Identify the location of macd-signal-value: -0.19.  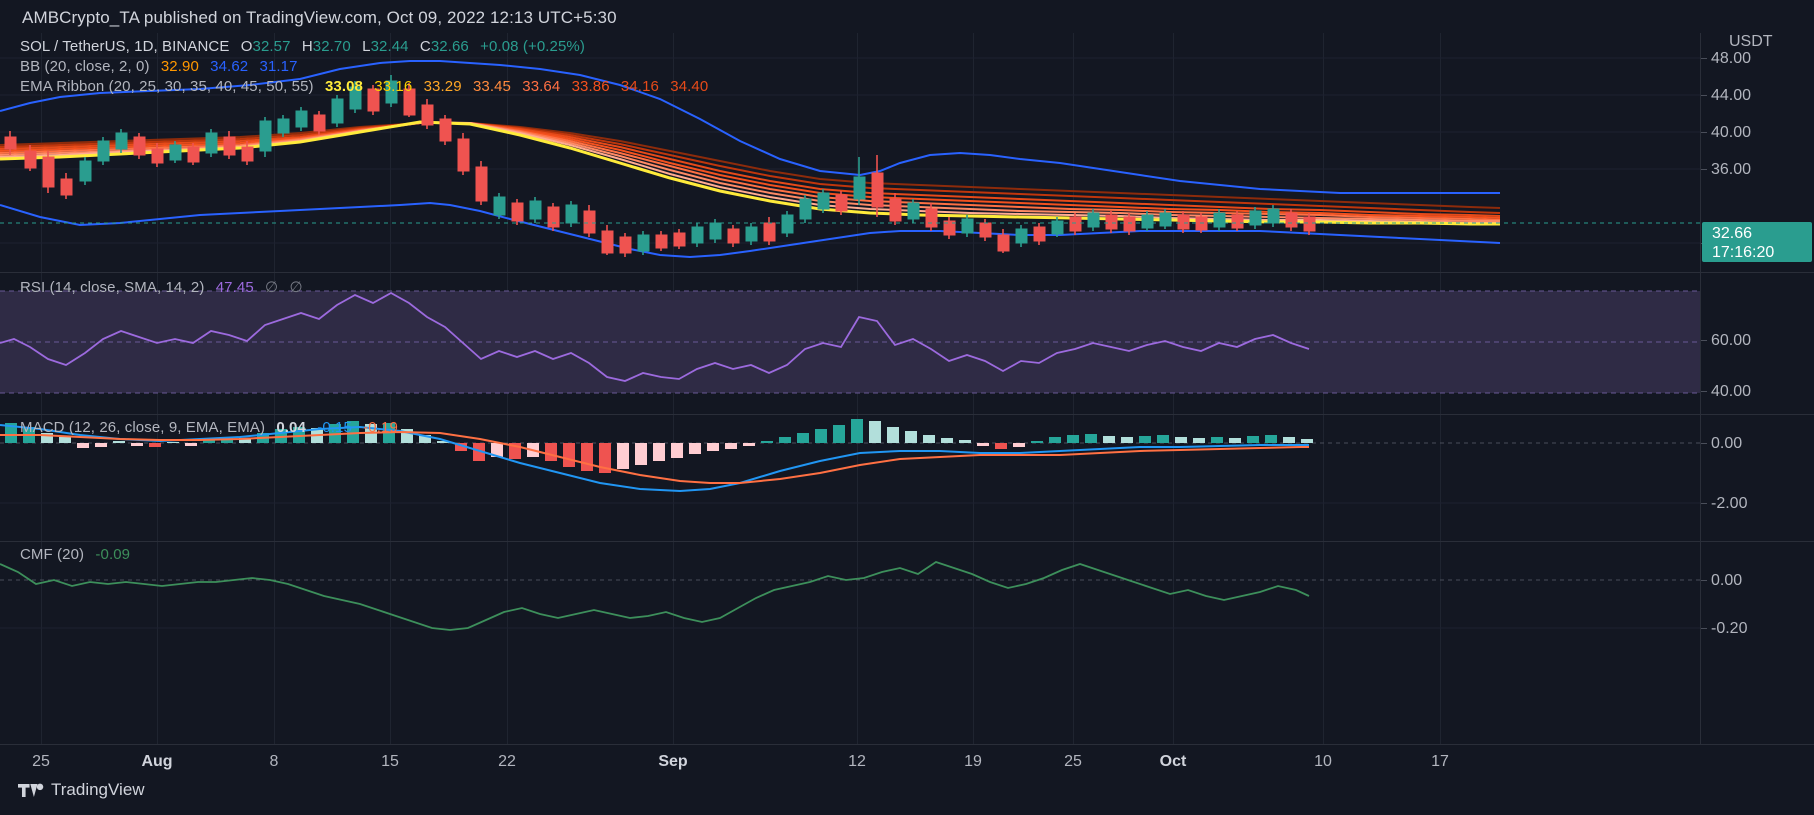
(380, 427).